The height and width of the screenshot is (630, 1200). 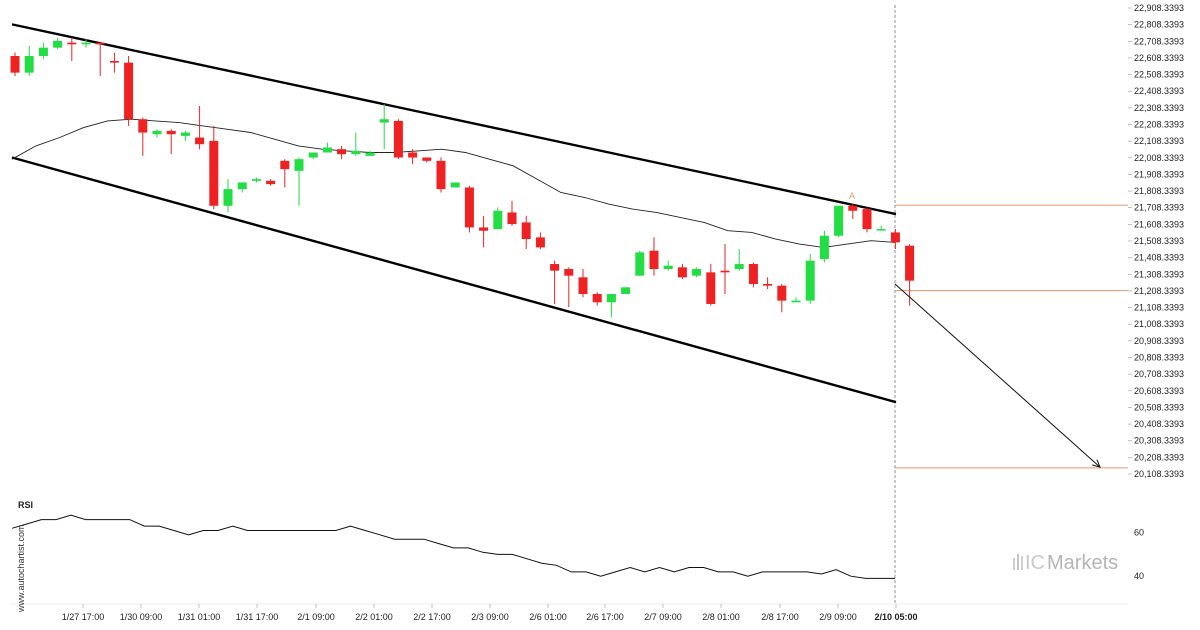 What do you see at coordinates (663, 617) in the screenshot?
I see `time-tick-label: 2/7 09:00` at bounding box center [663, 617].